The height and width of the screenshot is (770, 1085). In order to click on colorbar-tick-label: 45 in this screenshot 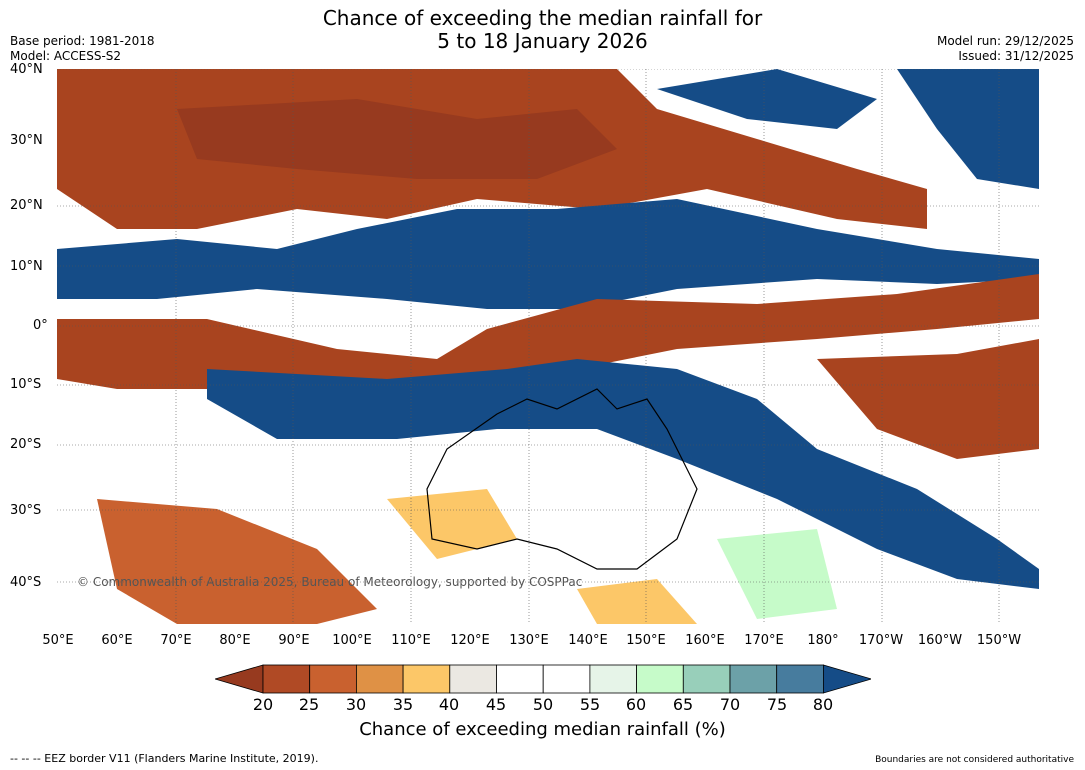, I will do `click(496, 704)`.